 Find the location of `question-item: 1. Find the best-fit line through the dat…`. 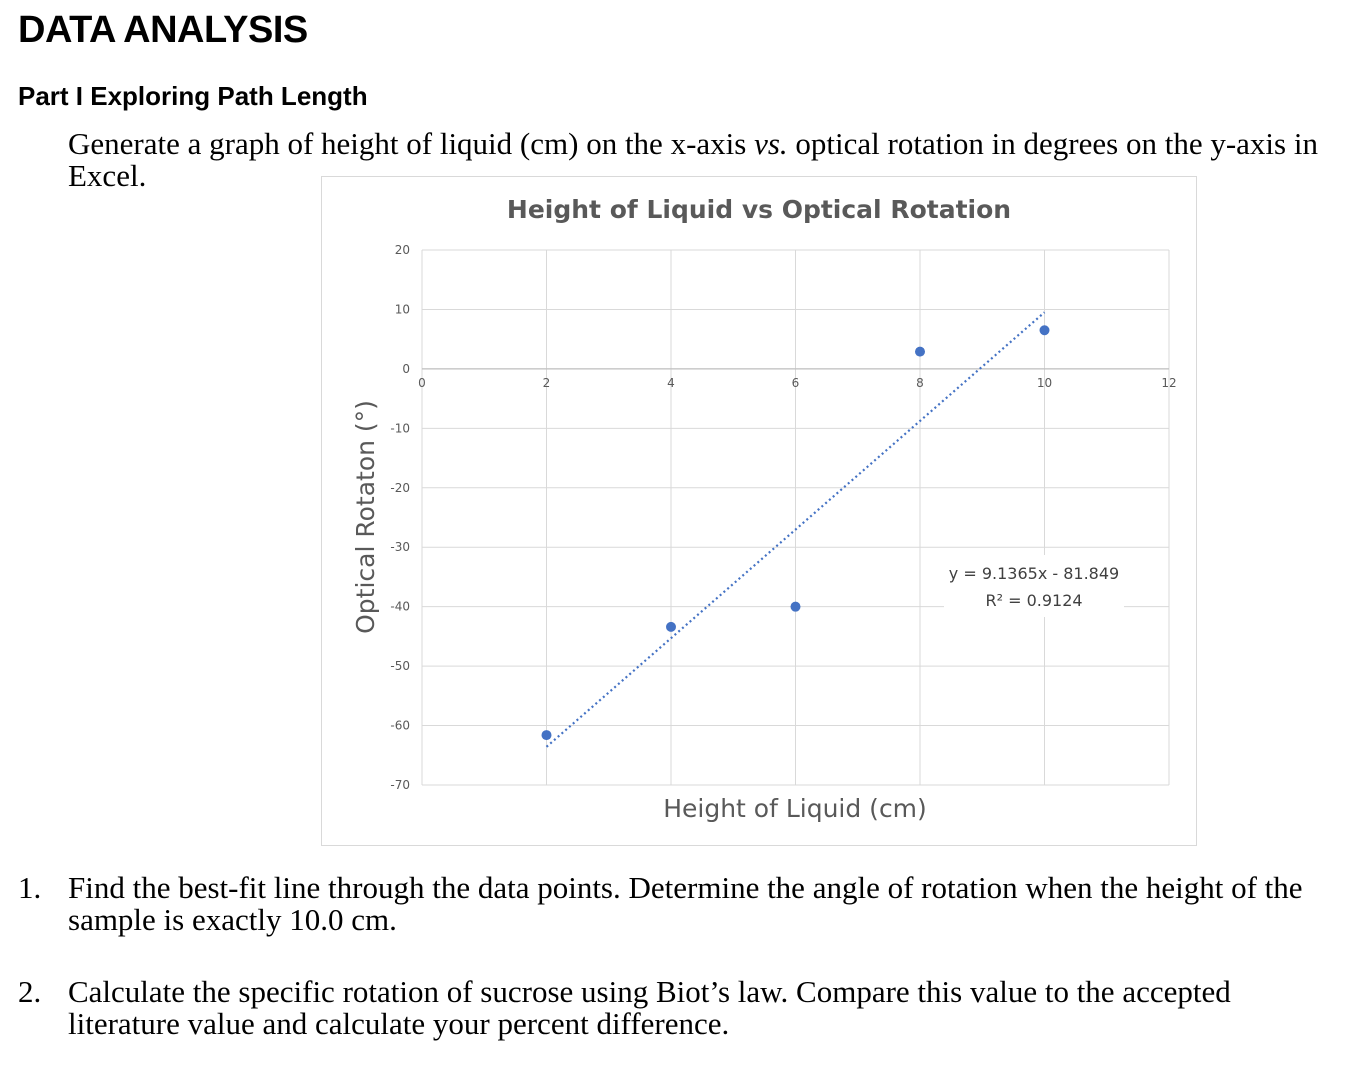

question-item: 1. Find the best-fit line through the dat… is located at coordinates (678, 904).